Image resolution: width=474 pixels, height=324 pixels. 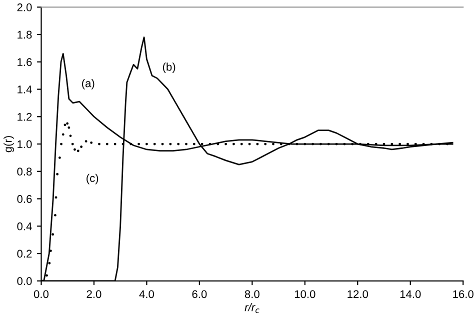 What do you see at coordinates (41, 294) in the screenshot?
I see `x-tick-label: 0.0` at bounding box center [41, 294].